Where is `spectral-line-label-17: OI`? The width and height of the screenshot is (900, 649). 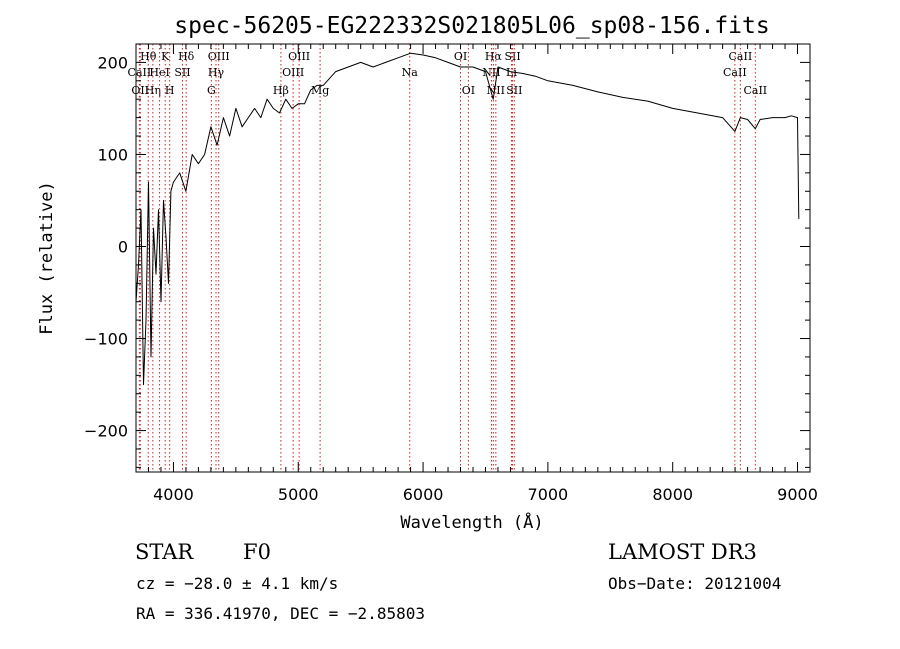 spectral-line-label-17: OI is located at coordinates (460, 56).